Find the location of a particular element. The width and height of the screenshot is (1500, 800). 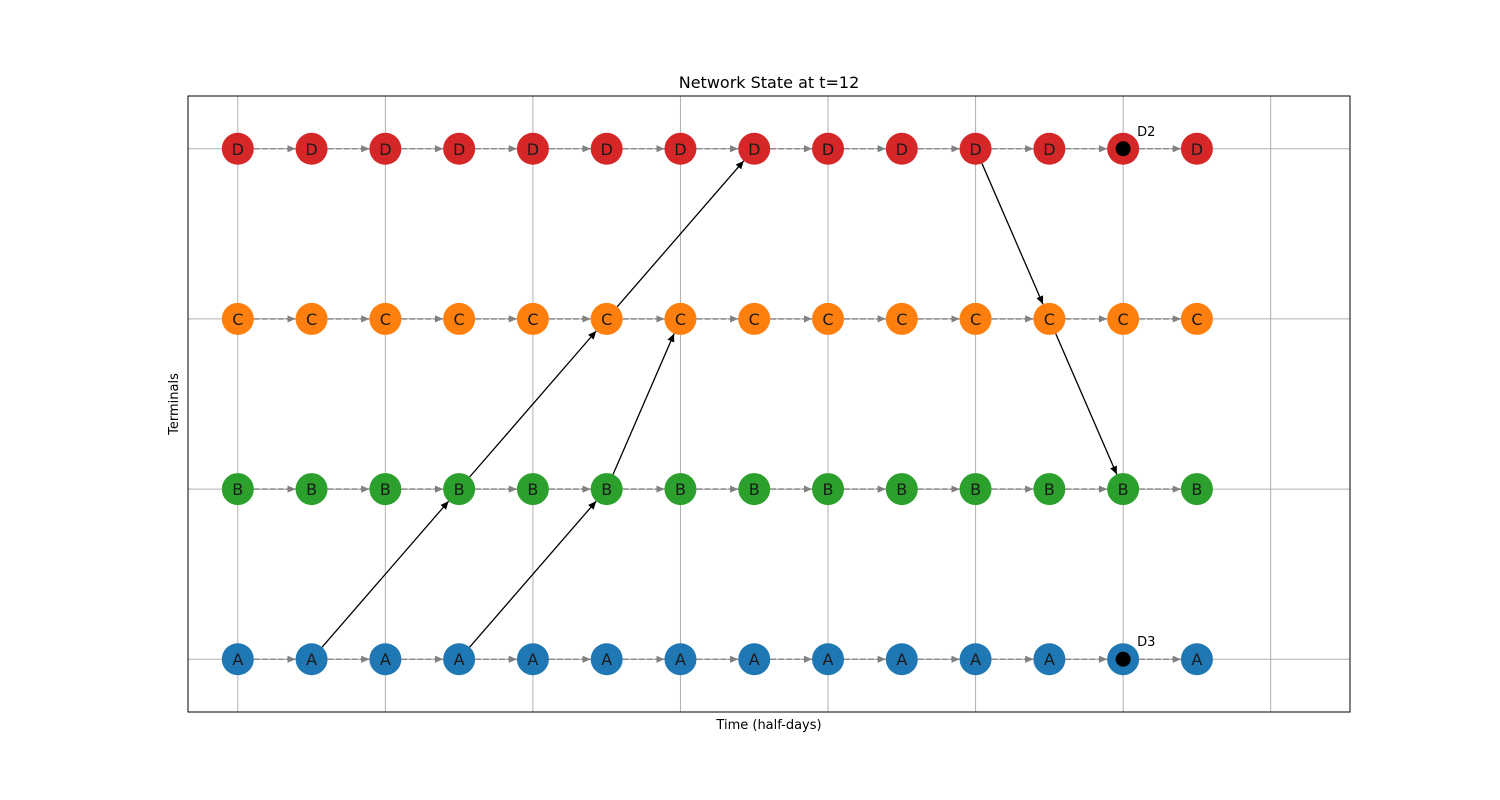

annotations: D2 D3 is located at coordinates (1135, 396).